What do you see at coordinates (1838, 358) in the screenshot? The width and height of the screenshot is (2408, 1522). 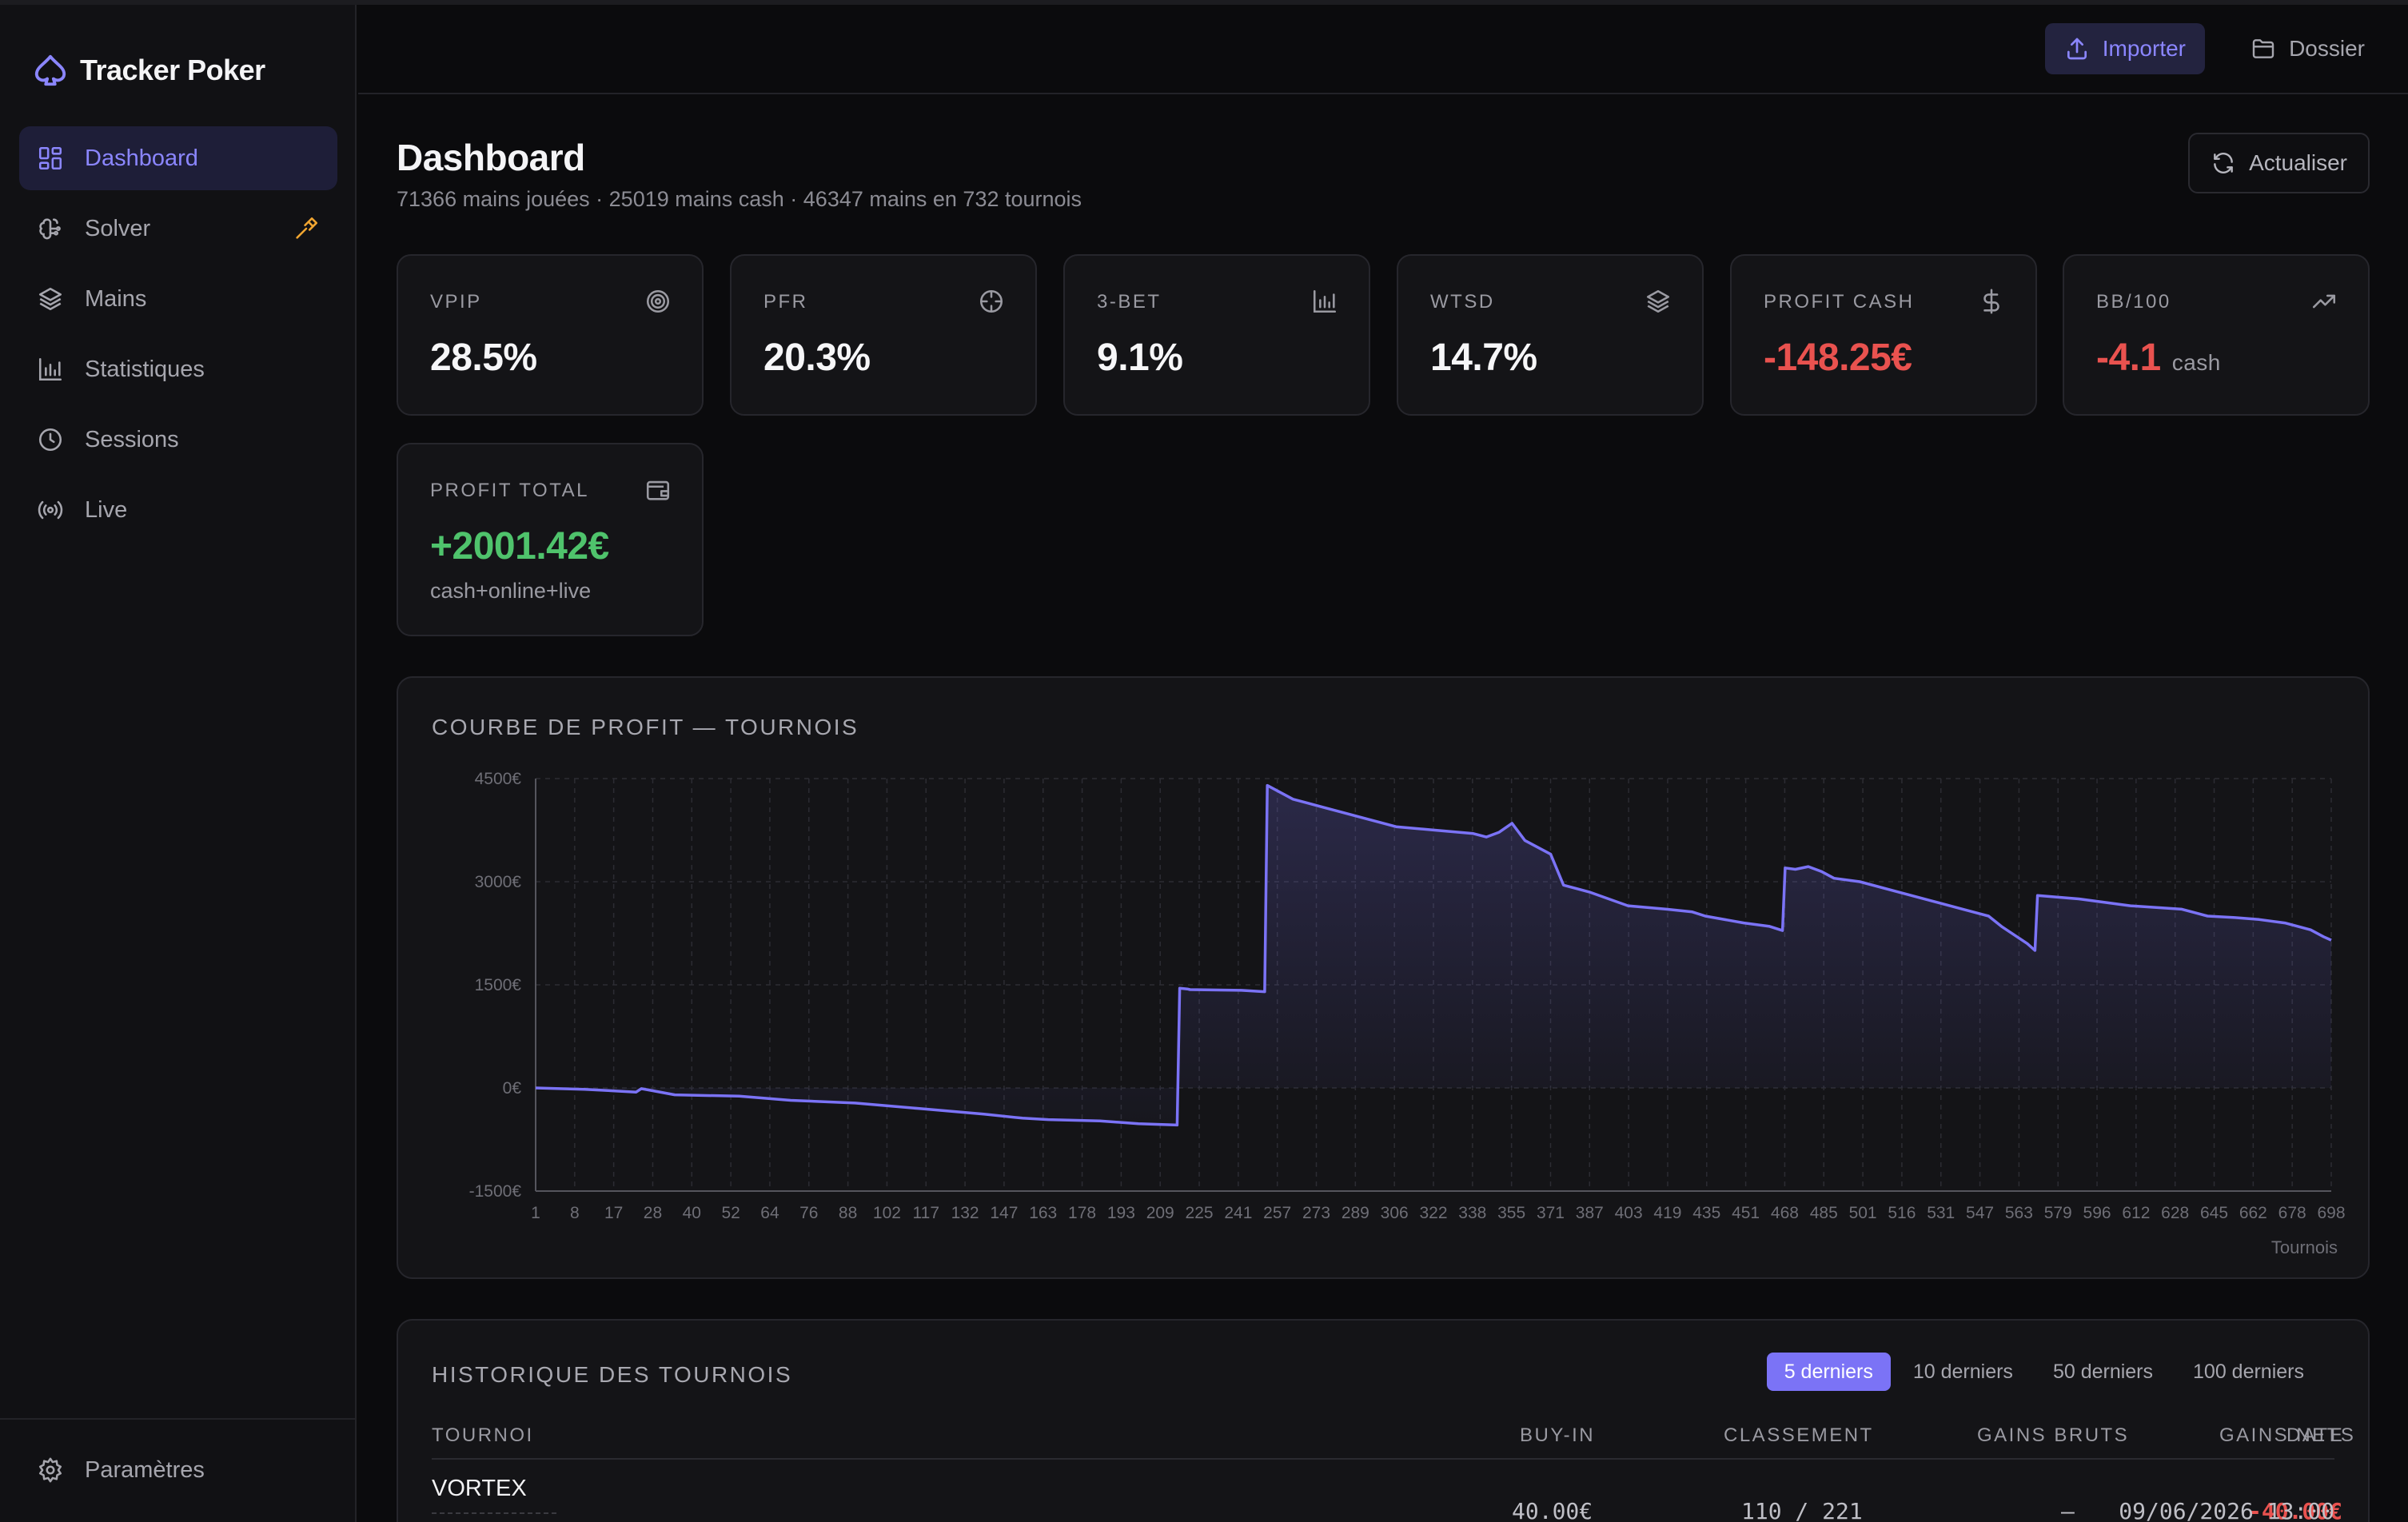 I see `stat-value: -148.25€` at bounding box center [1838, 358].